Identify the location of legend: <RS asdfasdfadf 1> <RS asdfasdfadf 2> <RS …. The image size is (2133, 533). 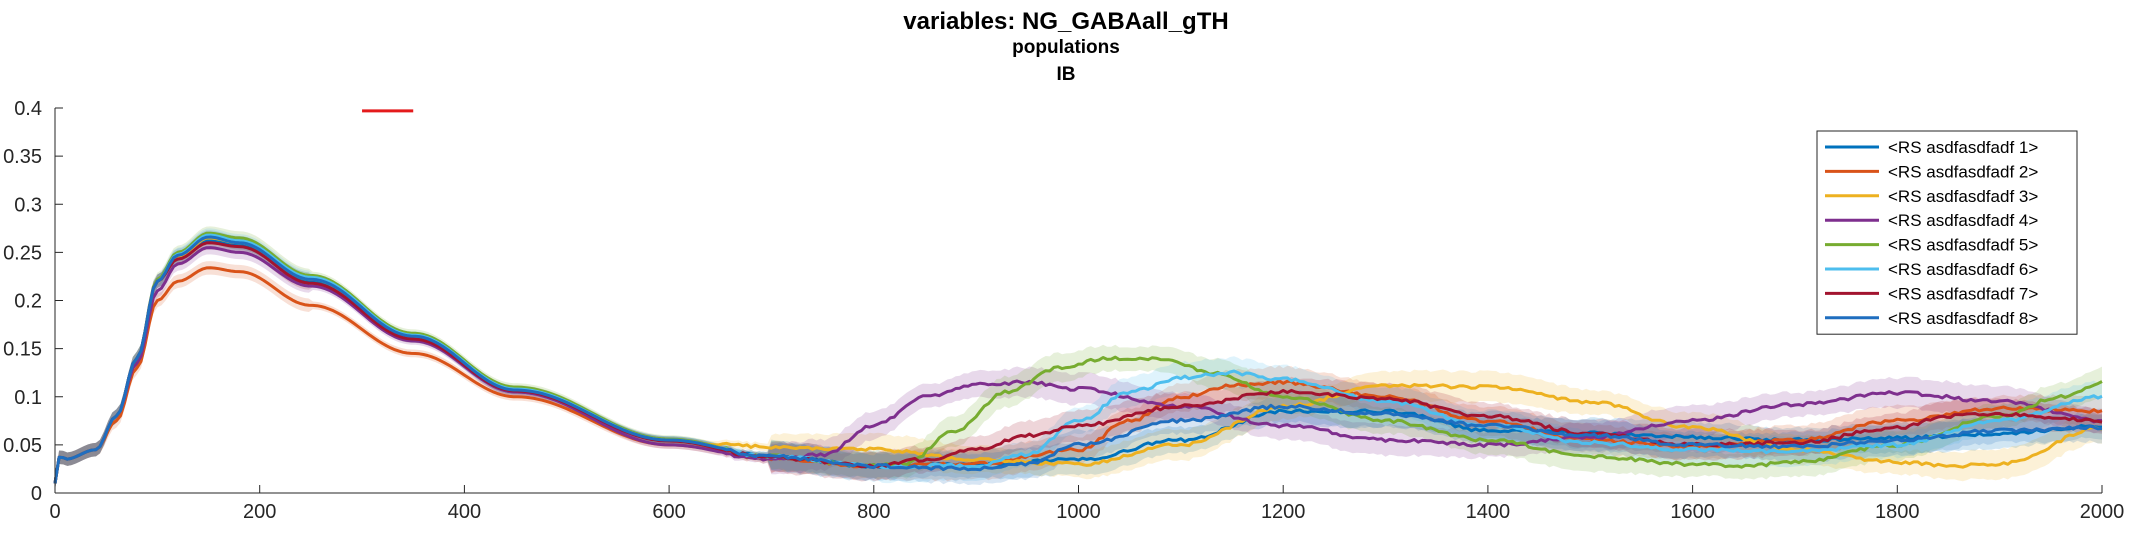
(1947, 232).